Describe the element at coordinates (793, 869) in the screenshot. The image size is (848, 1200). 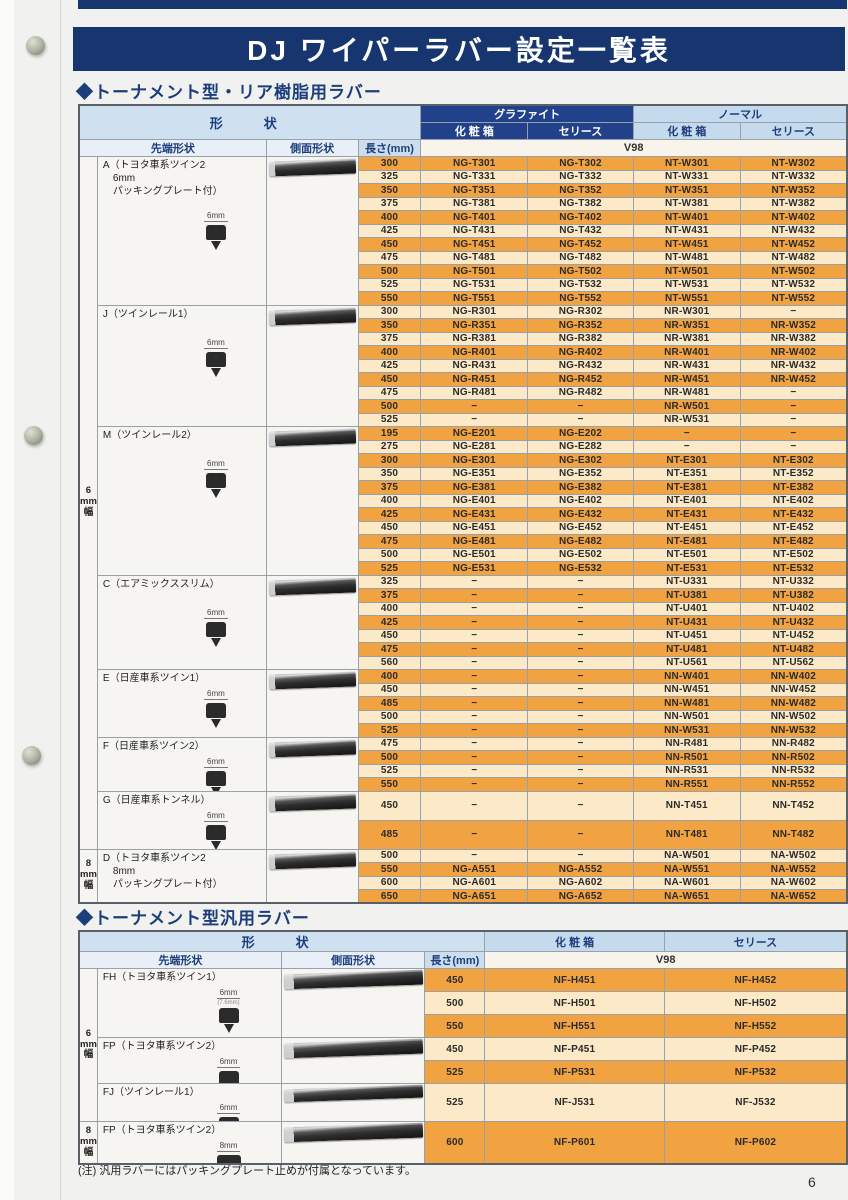
I see `part-number-cell: NA-W552` at that location.